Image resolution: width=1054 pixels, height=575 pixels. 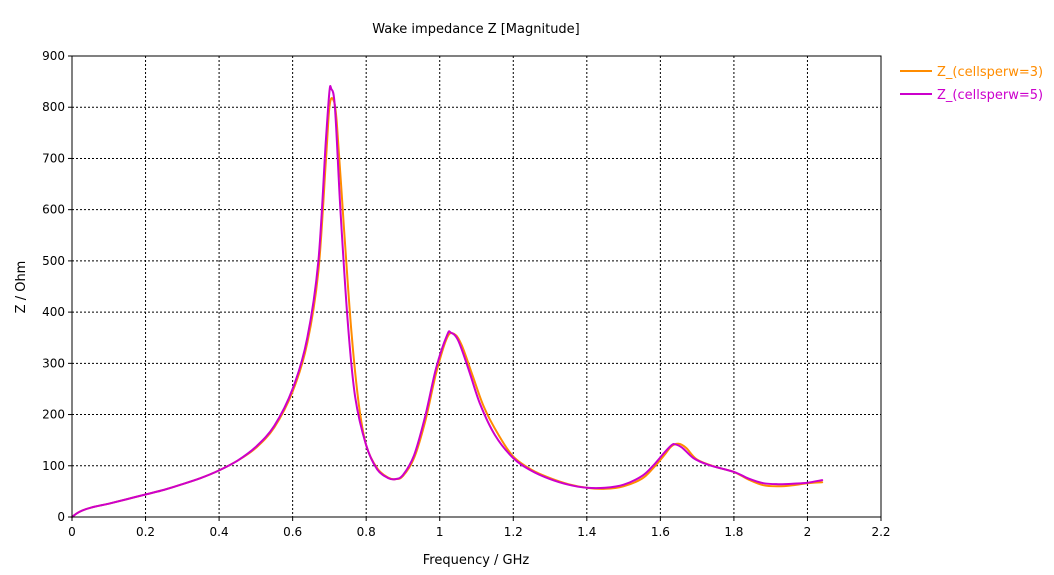 What do you see at coordinates (990, 72) in the screenshot?
I see `legend-label-1: Z_(cellsperw=3)` at bounding box center [990, 72].